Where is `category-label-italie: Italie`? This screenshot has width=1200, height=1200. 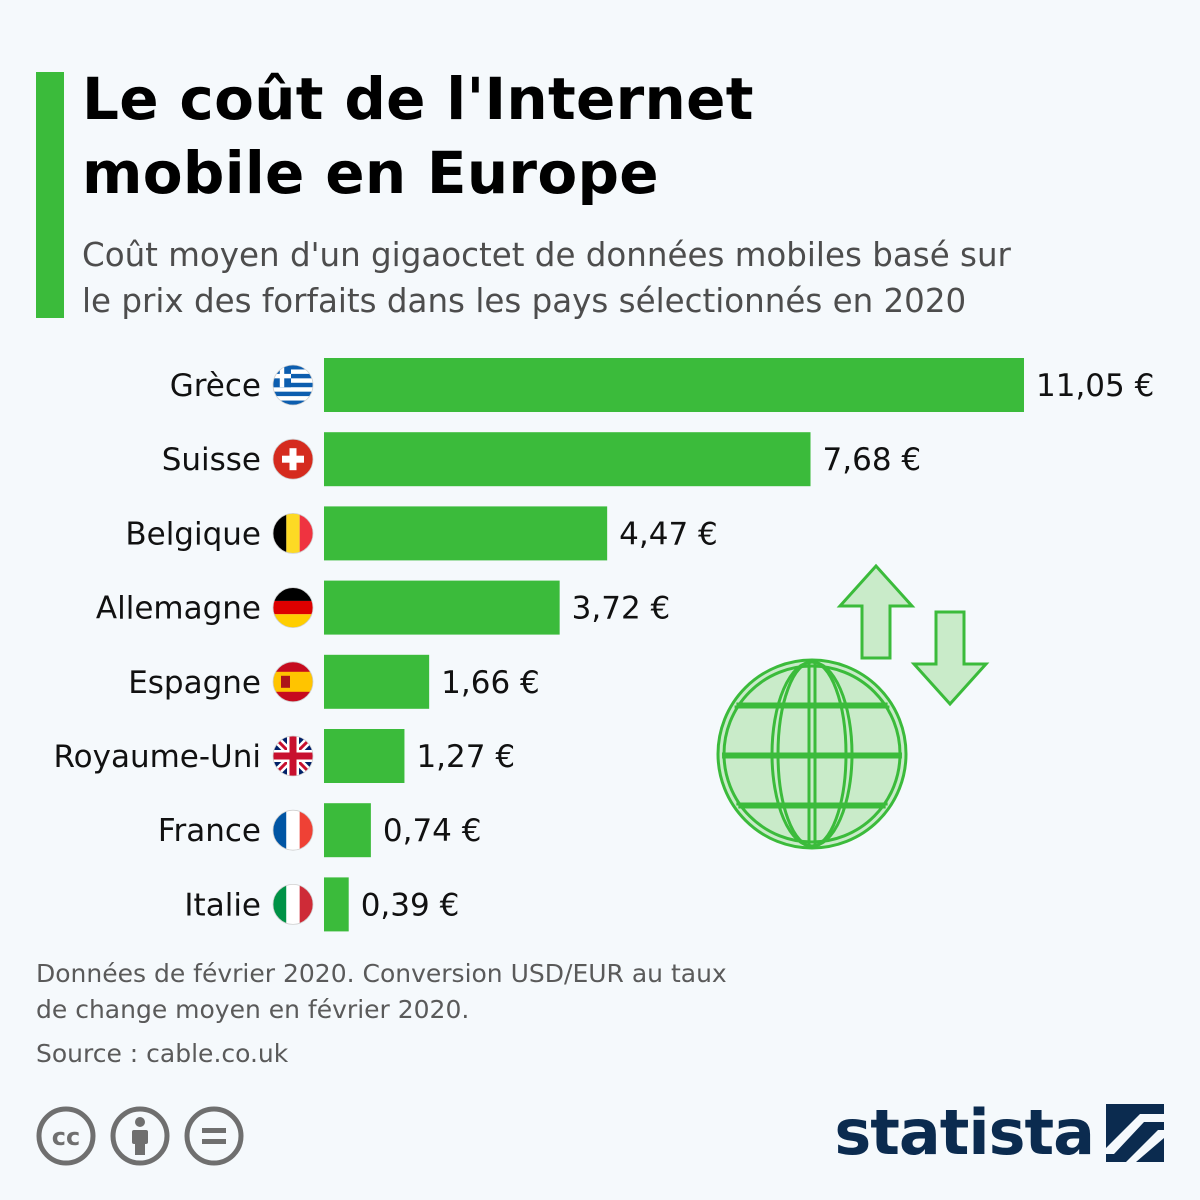 category-label-italie: Italie is located at coordinates (222, 905).